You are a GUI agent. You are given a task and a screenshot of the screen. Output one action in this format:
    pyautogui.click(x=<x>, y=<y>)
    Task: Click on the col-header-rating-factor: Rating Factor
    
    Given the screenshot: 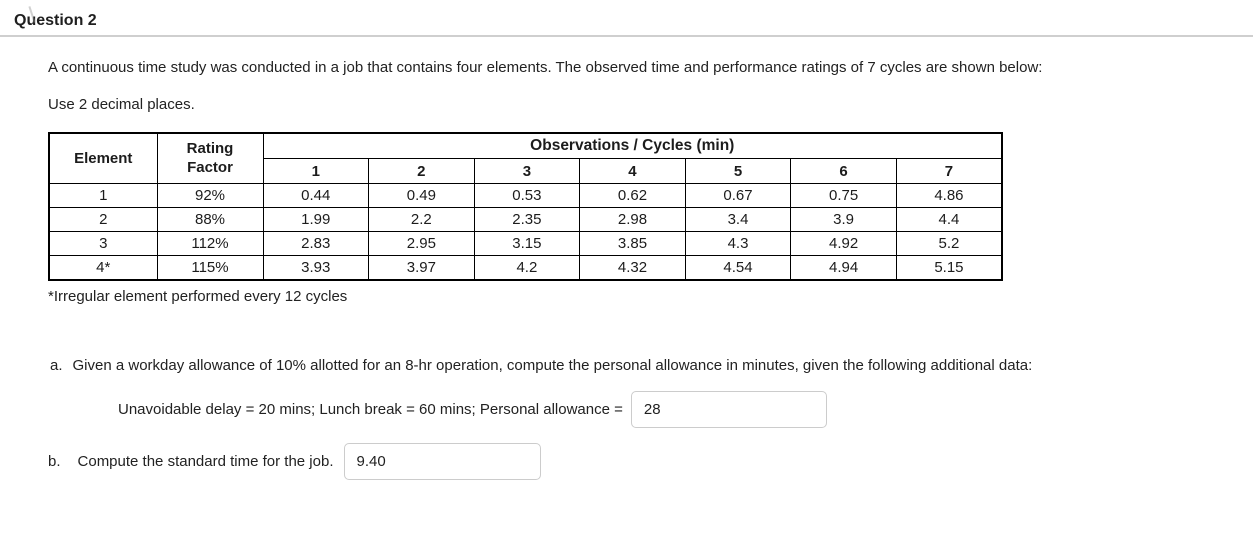 What is the action you would take?
    pyautogui.click(x=210, y=158)
    